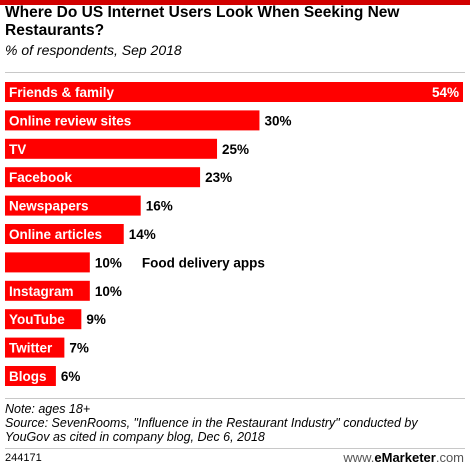 The width and height of the screenshot is (470, 470). Describe the element at coordinates (48, 409) in the screenshot. I see `chart-note: Note: ages 18+` at that location.